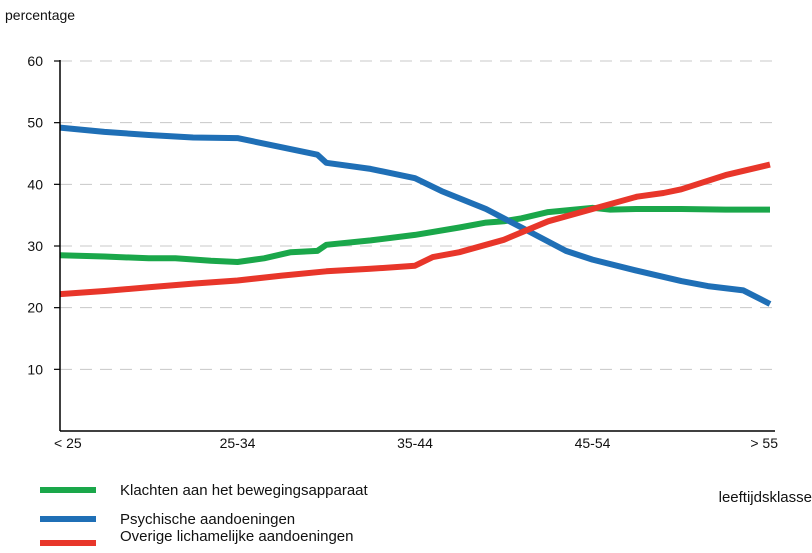 The width and height of the screenshot is (812, 553). What do you see at coordinates (68, 490) in the screenshot?
I see `legend-swatch-green` at bounding box center [68, 490].